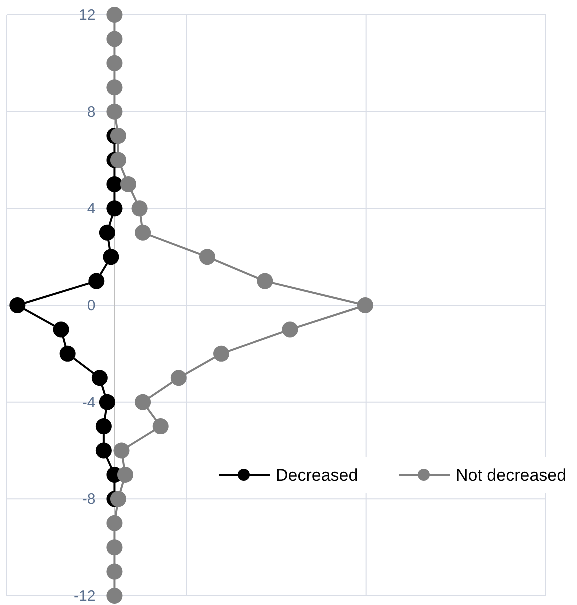 This screenshot has height=605, width=577. Describe the element at coordinates (85, 596) in the screenshot. I see `y-tick-label: -12` at that location.